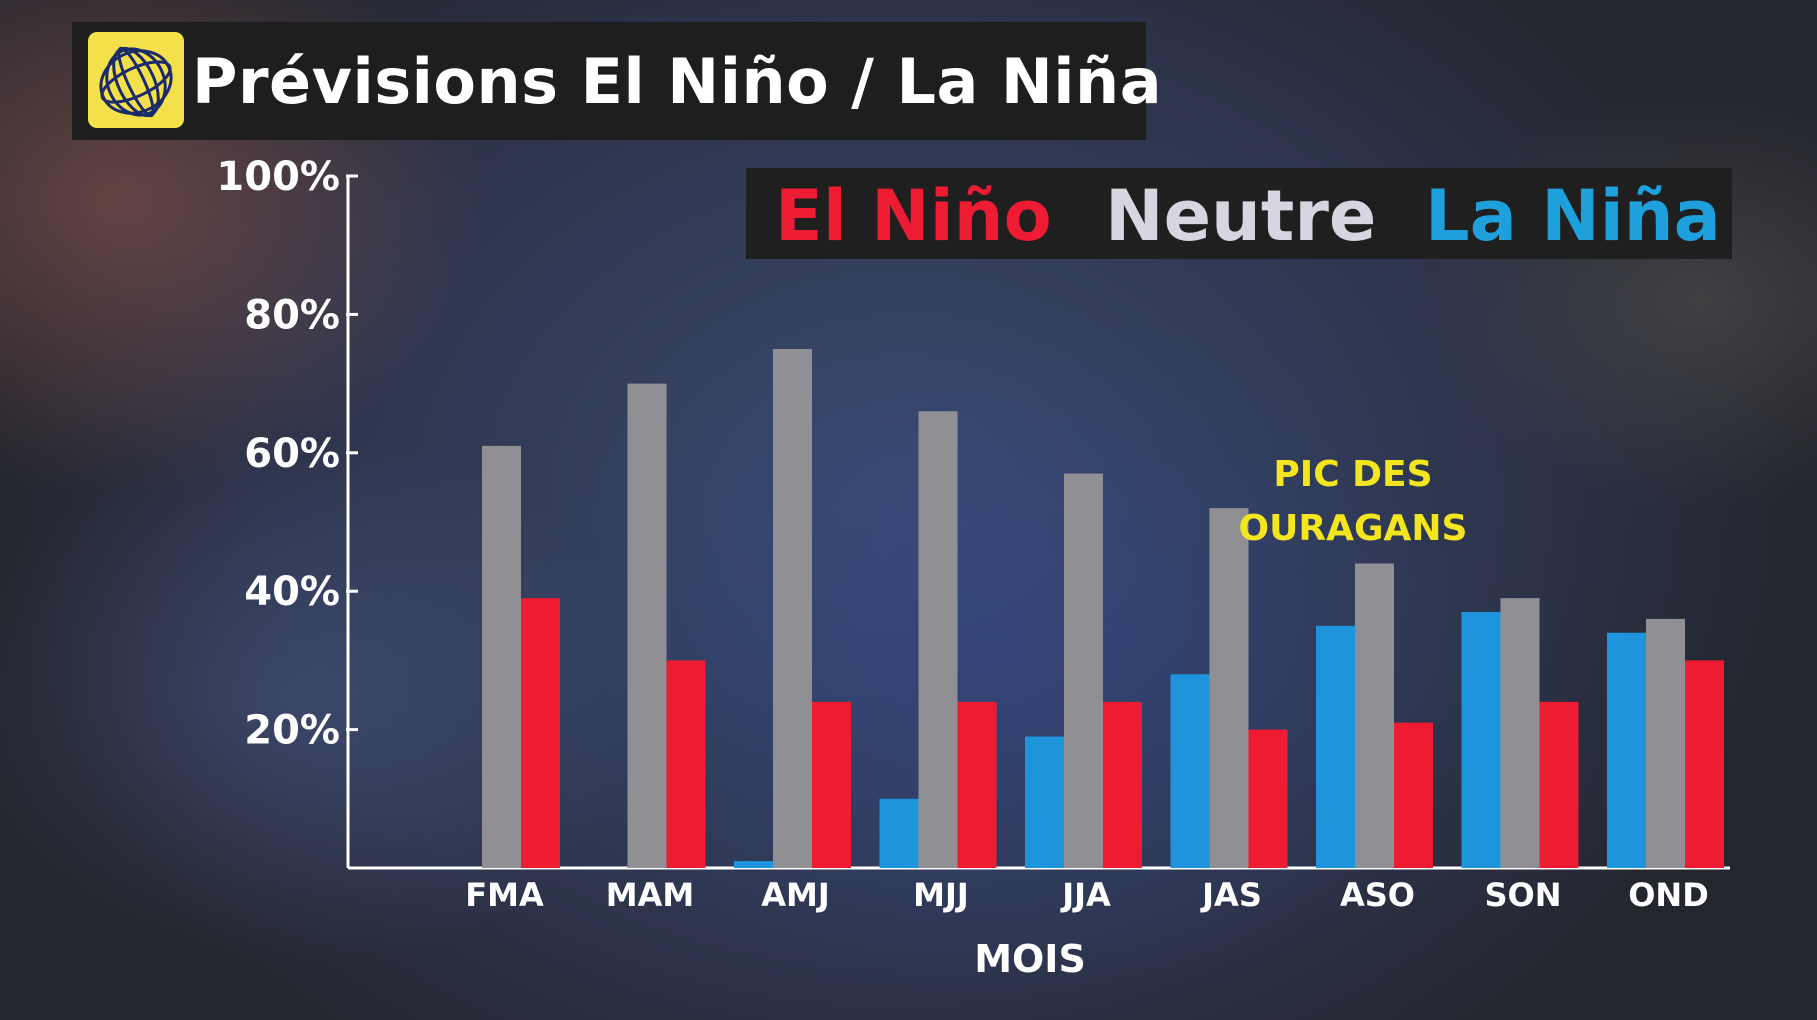 The image size is (1817, 1020). Describe the element at coordinates (941, 895) in the screenshot. I see `x-tick-label: MJJ` at that location.